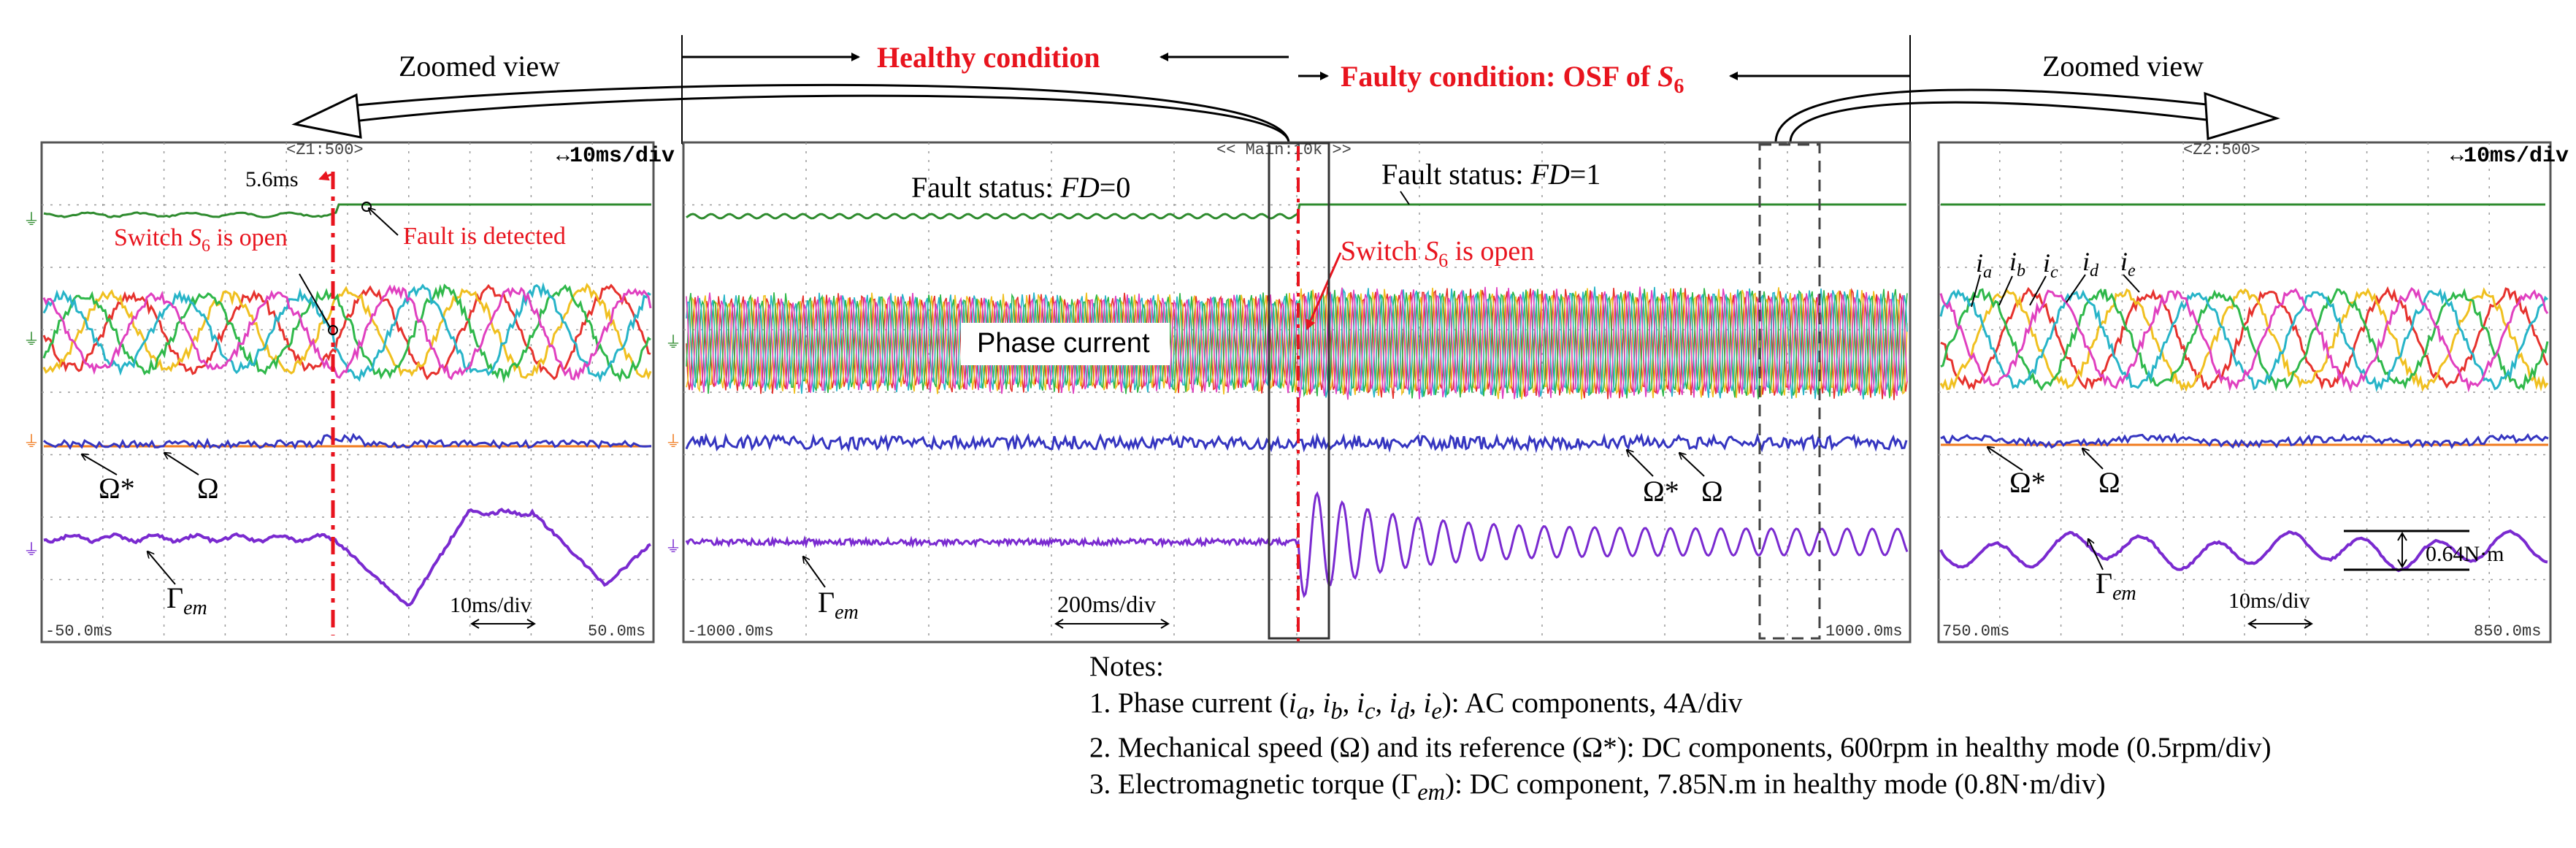 The image size is (2576, 848). Describe the element at coordinates (673, 547) in the screenshot. I see `main-ch4-marker-icon: ⏚` at that location.